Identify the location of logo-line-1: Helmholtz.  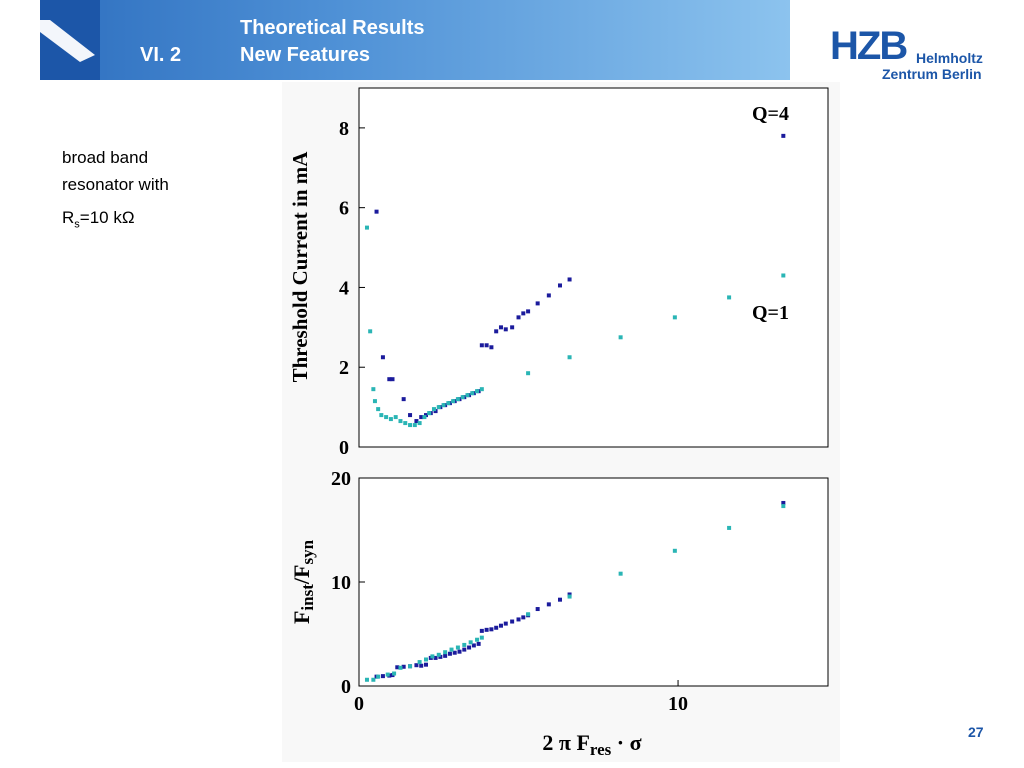
(949, 58).